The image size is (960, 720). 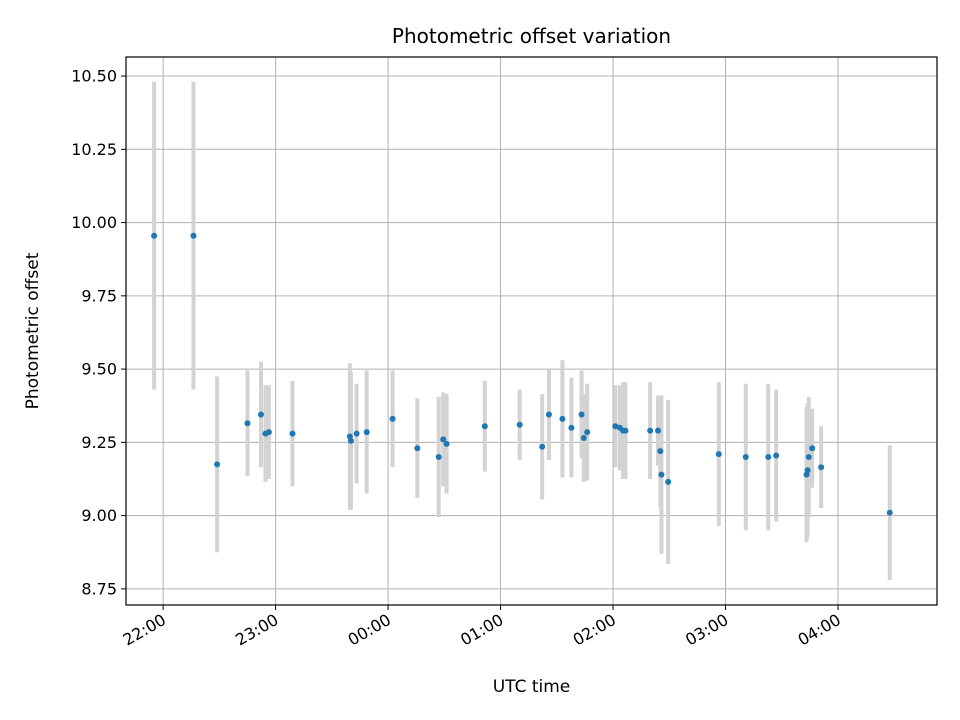 I want to click on chart-title: Photometric offset variation, so click(x=531, y=36).